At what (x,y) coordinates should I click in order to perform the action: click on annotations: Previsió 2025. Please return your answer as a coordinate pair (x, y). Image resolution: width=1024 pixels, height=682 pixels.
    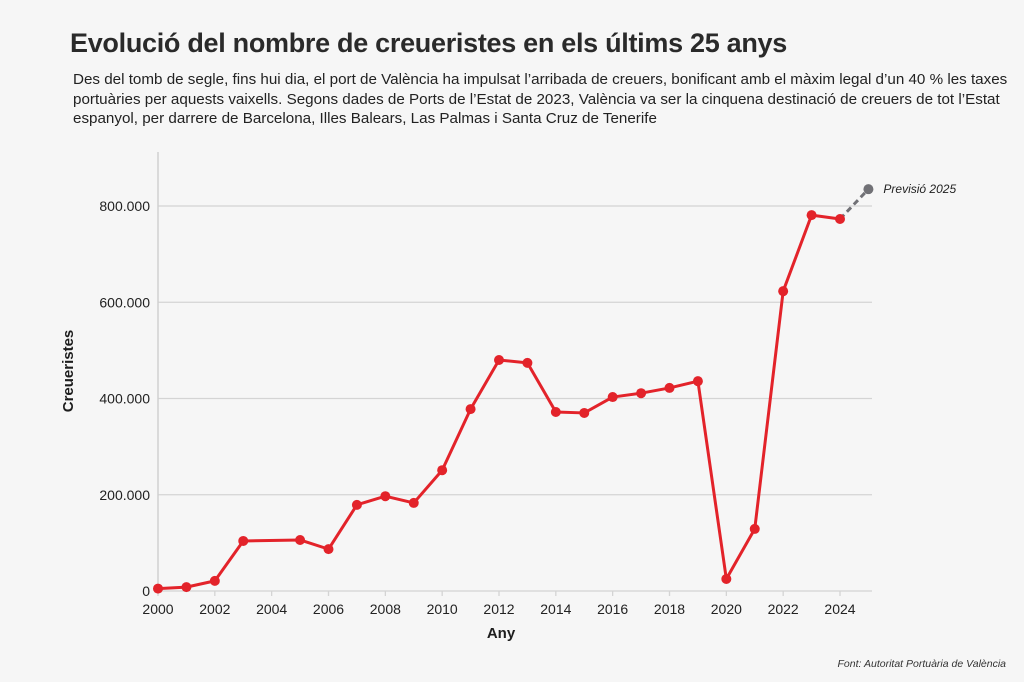
    Looking at the image, I should click on (919, 189).